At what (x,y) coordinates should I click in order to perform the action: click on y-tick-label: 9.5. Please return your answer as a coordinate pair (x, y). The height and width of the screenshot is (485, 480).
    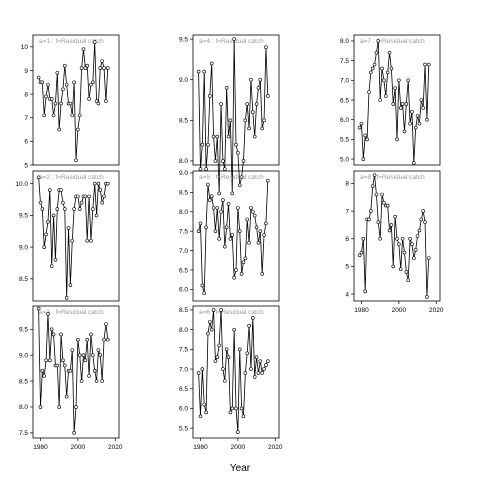
    Looking at the image, I should click on (23, 216).